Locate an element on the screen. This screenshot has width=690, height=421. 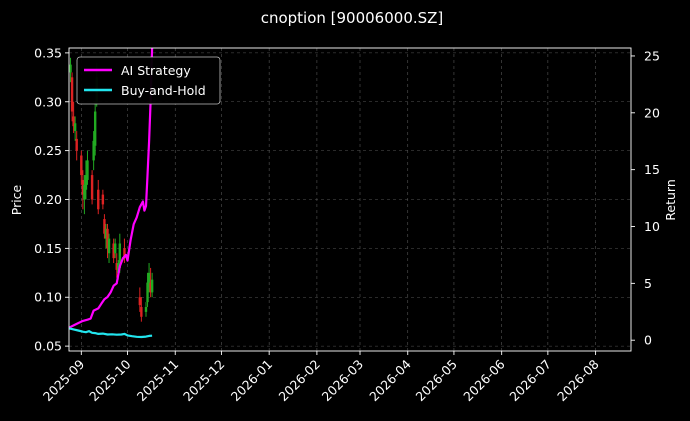
legend-label-ai-strategy: AI Strategy is located at coordinates (156, 70).